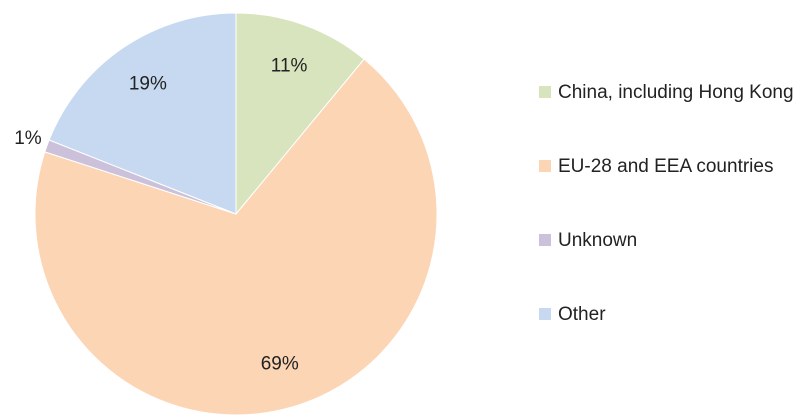 The width and height of the screenshot is (803, 416). What do you see at coordinates (676, 92) in the screenshot?
I see `legend-label: China, including Hong Kong` at bounding box center [676, 92].